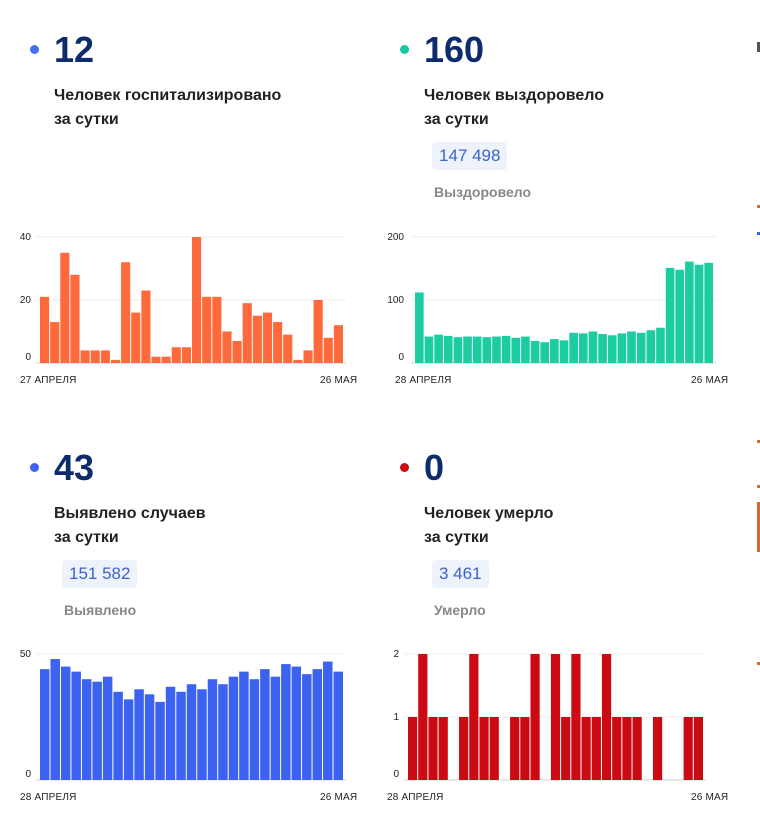 This screenshot has width=760, height=837. Describe the element at coordinates (434, 467) in the screenshot. I see `deaths-value: 0` at that location.